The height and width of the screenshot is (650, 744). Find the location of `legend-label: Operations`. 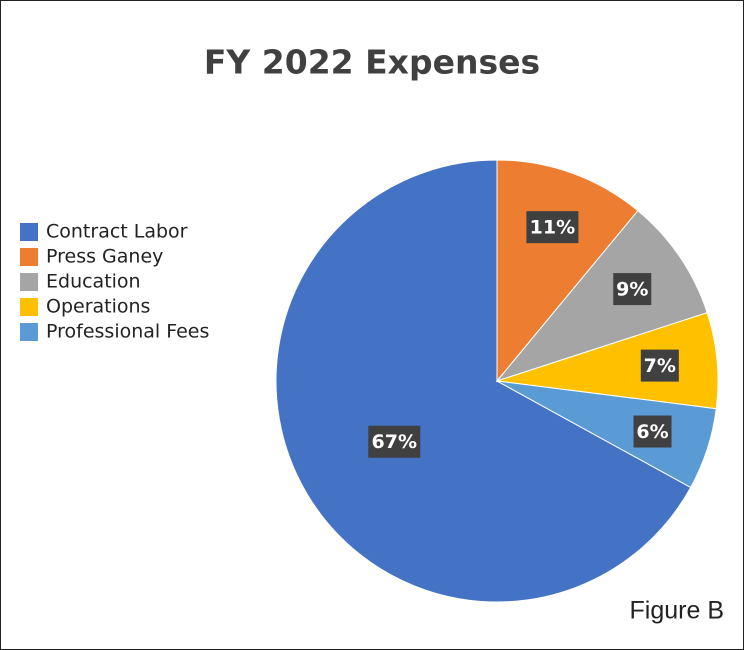

legend-label: Operations is located at coordinates (98, 307).